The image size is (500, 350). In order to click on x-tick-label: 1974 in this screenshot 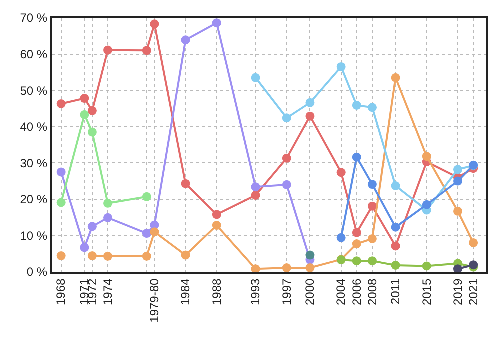, I will do `click(107, 292)`.